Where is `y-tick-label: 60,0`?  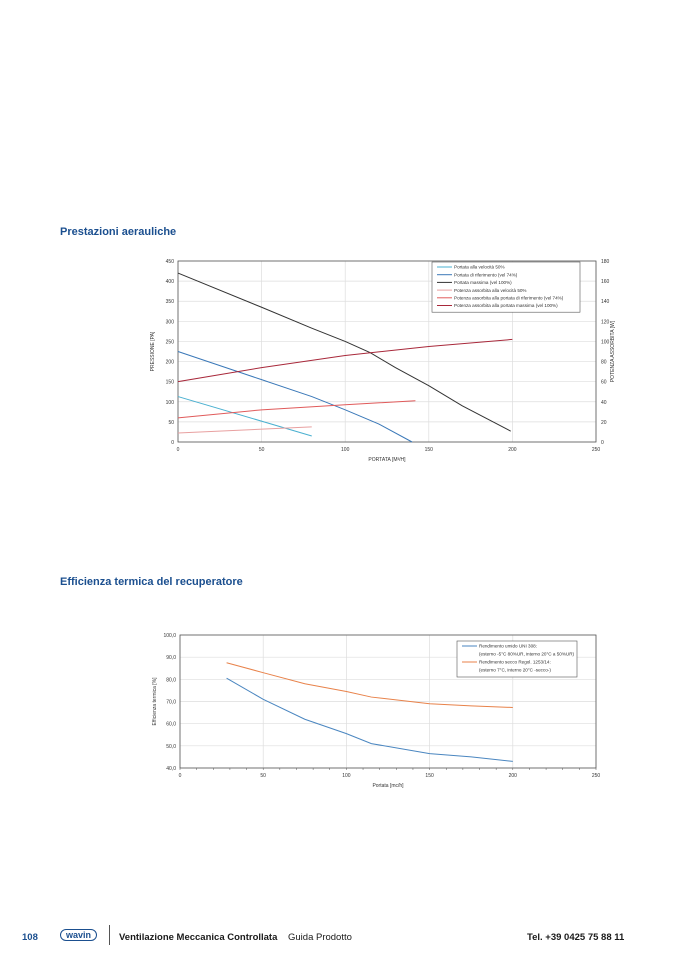 y-tick-label: 60,0 is located at coordinates (171, 725).